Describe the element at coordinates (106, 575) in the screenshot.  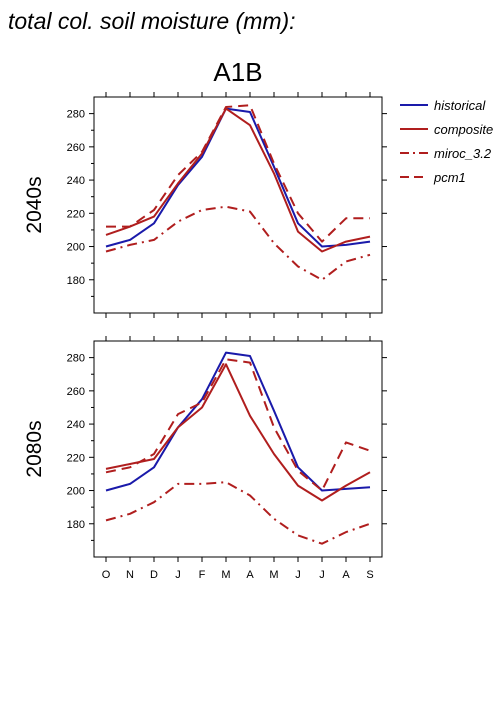
I see `x-tick-label: O` at that location.